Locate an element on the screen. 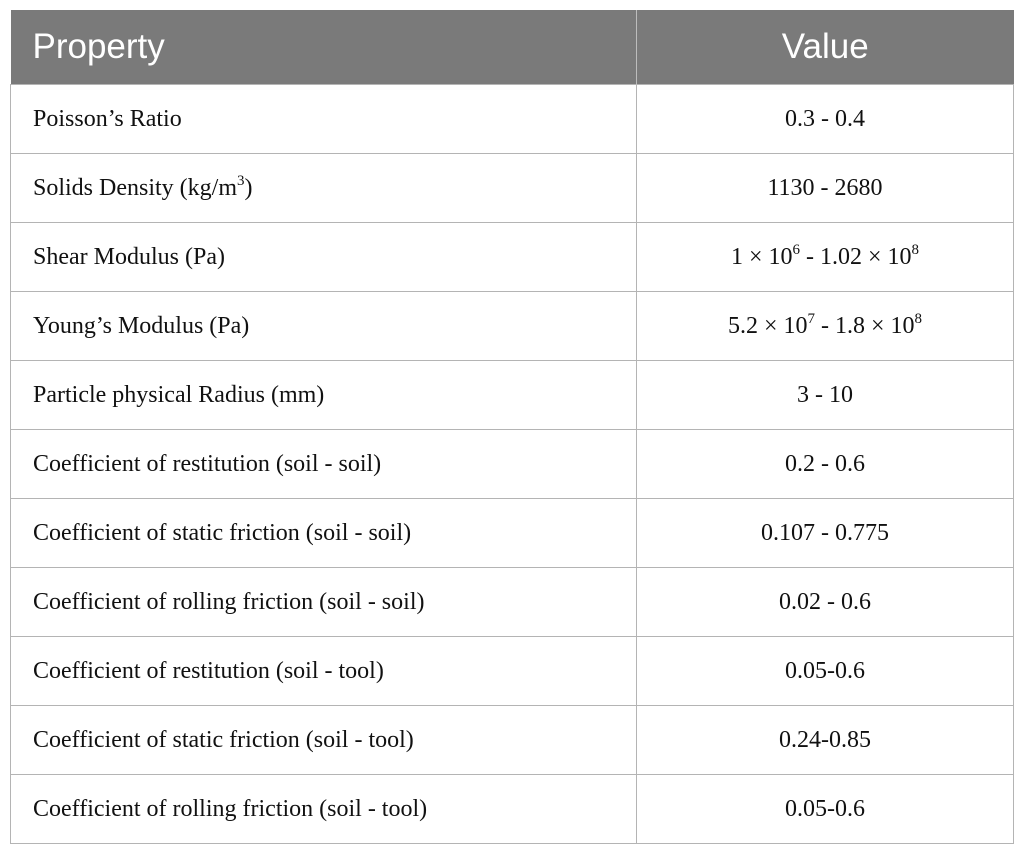  table-header-row: Property Value is located at coordinates (512, 47).